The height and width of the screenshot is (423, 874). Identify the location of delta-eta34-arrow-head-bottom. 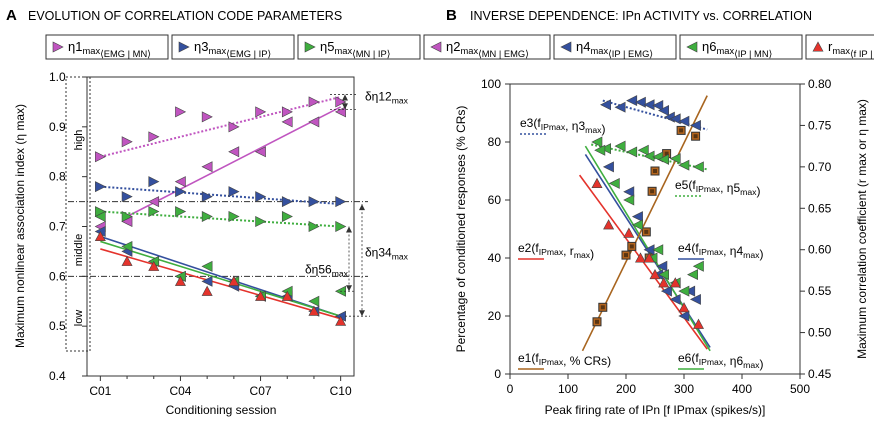
(362, 313).